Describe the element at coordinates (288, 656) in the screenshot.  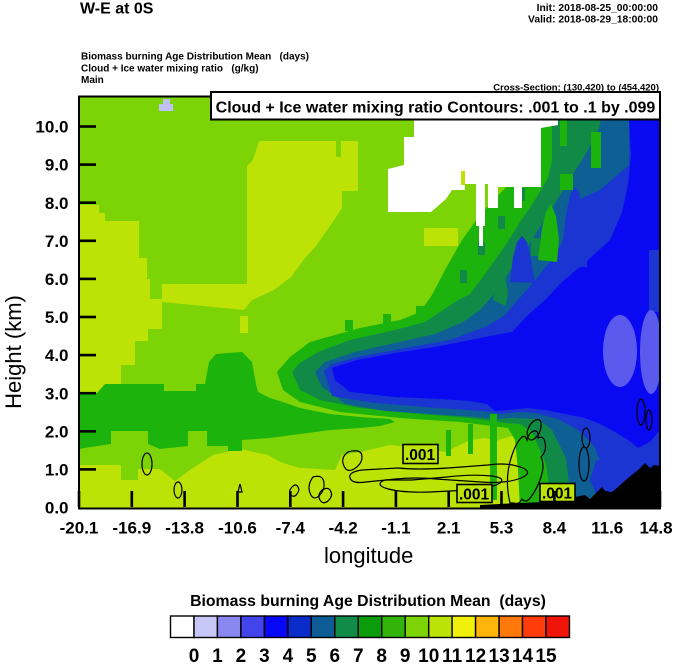
I see `svg-text: 4` at that location.